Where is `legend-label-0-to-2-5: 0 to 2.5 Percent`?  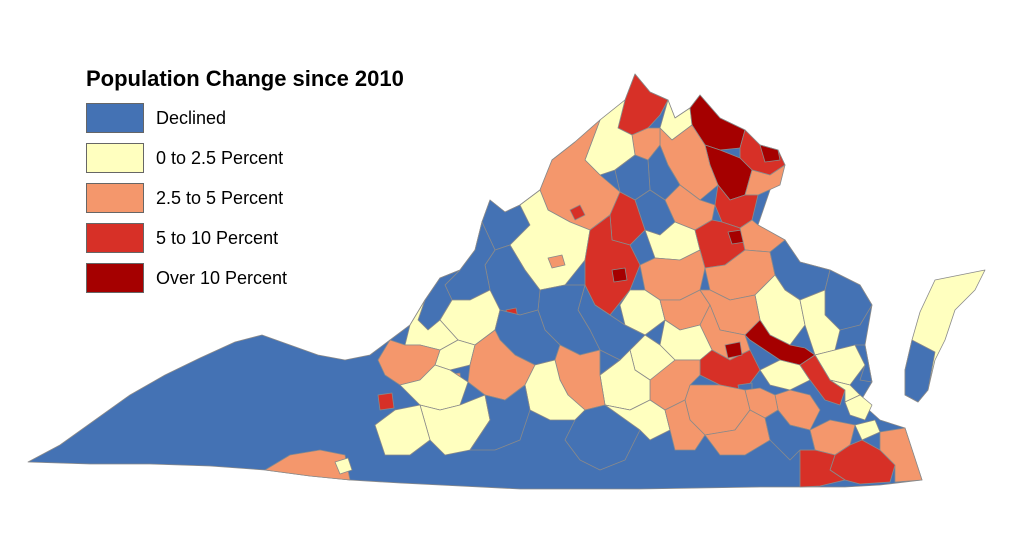
legend-label-0-to-2-5: 0 to 2.5 Percent is located at coordinates (220, 157).